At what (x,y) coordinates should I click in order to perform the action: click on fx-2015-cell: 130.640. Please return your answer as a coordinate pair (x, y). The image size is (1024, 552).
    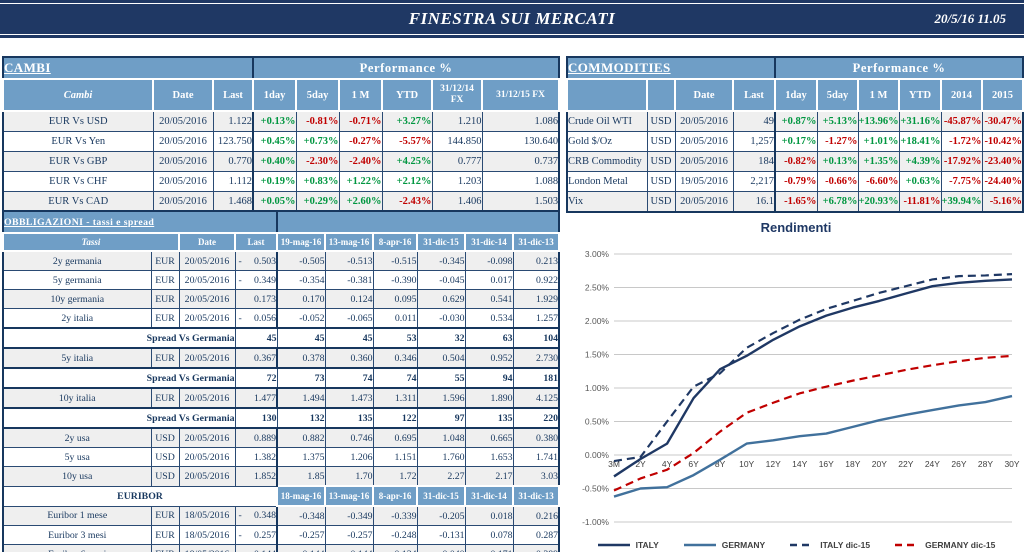
    Looking at the image, I should click on (520, 141).